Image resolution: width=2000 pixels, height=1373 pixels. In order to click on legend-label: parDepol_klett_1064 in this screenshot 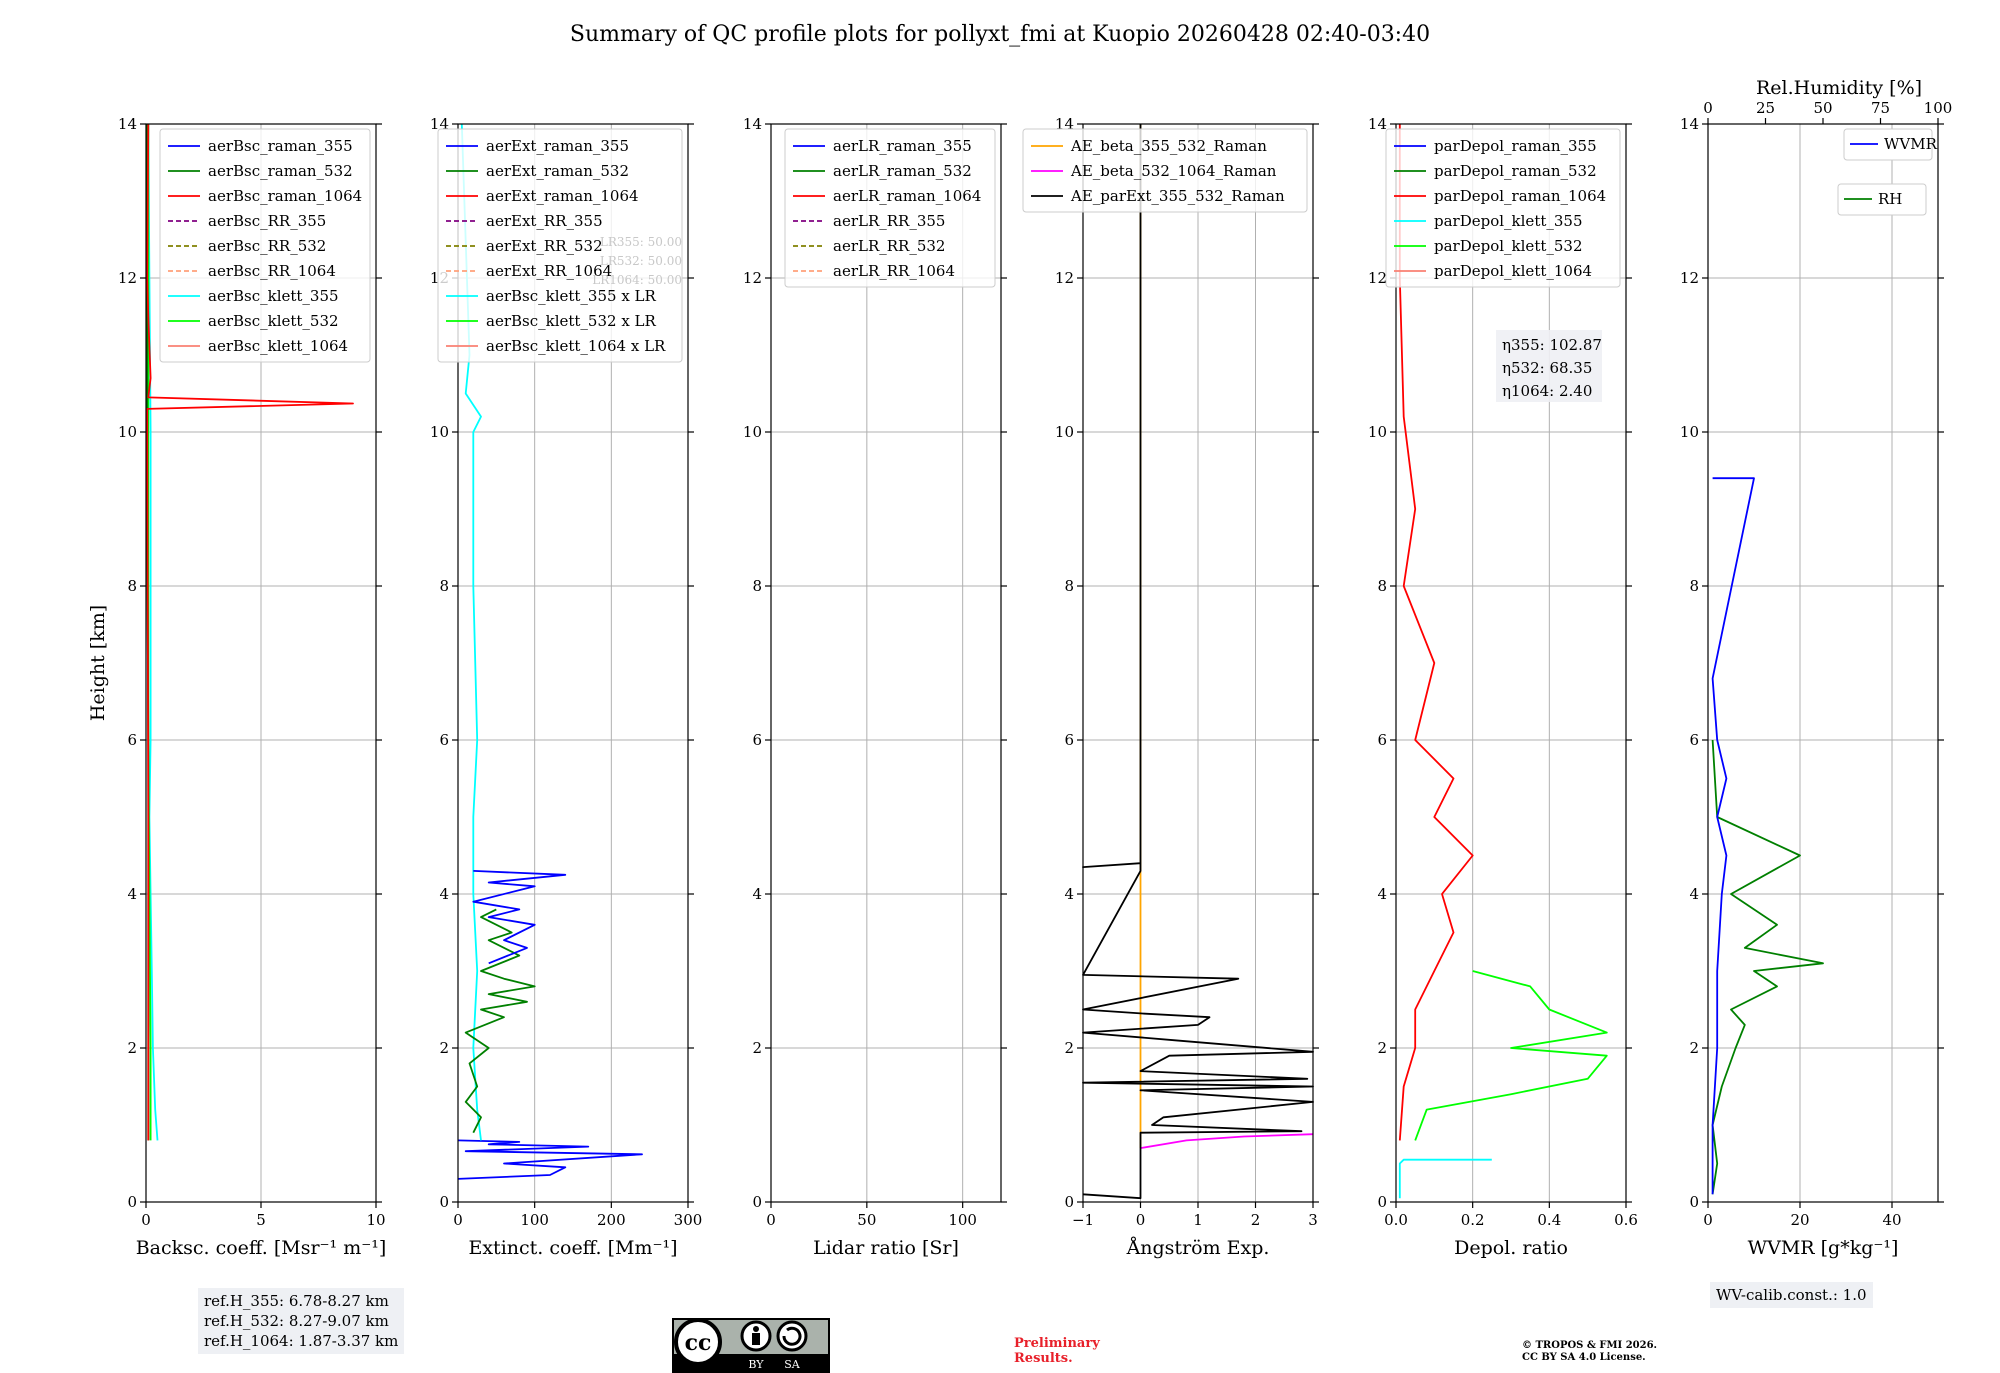, I will do `click(1513, 271)`.